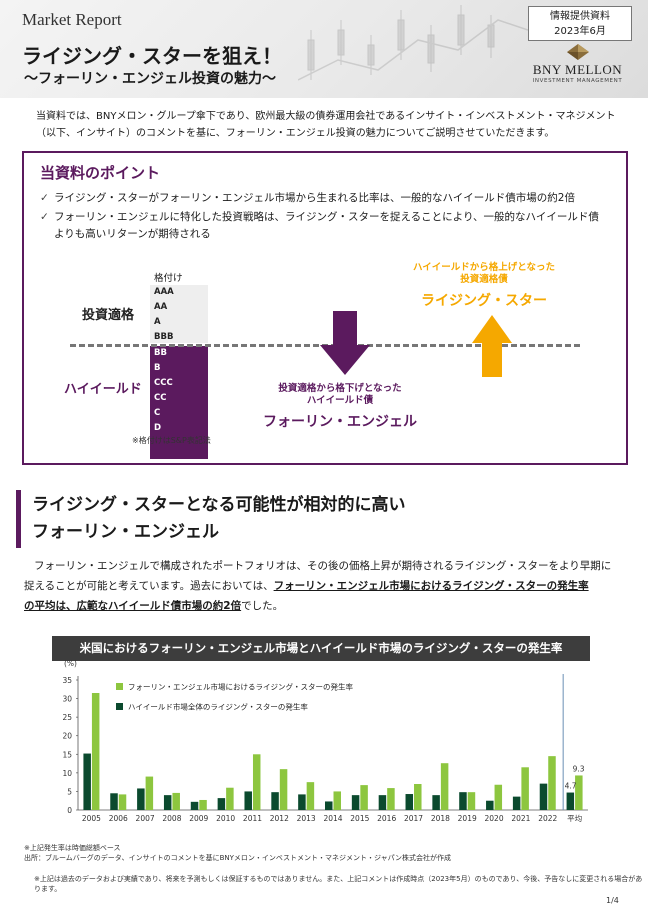 The image size is (648, 912). What do you see at coordinates (574, 818) in the screenshot?
I see `x-tick-label: 平均` at bounding box center [574, 818].